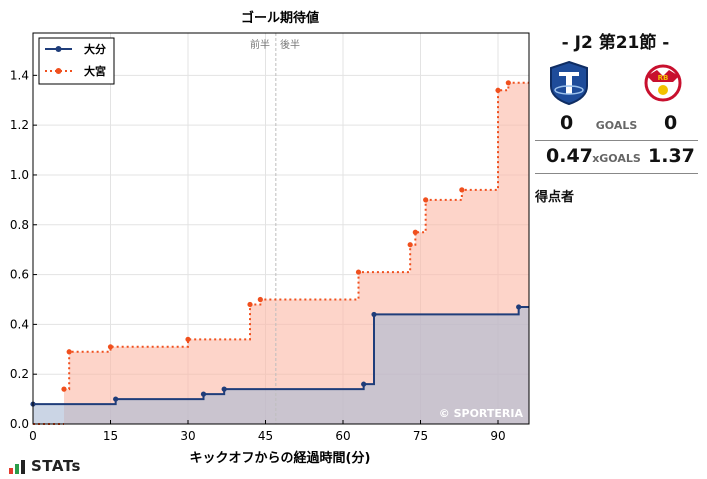 This screenshot has height=479, width=707. Describe the element at coordinates (19, 374) in the screenshot. I see `y-tick-label: 0.2` at that location.